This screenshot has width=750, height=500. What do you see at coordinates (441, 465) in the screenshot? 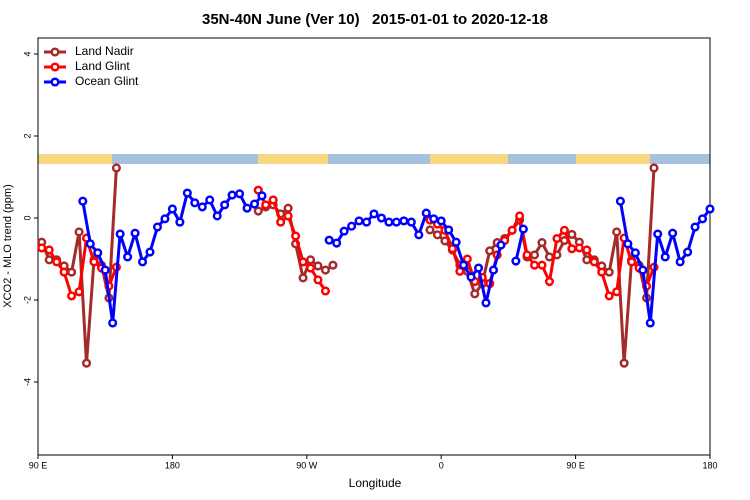
I see `x-tick-label: 0` at bounding box center [441, 465].